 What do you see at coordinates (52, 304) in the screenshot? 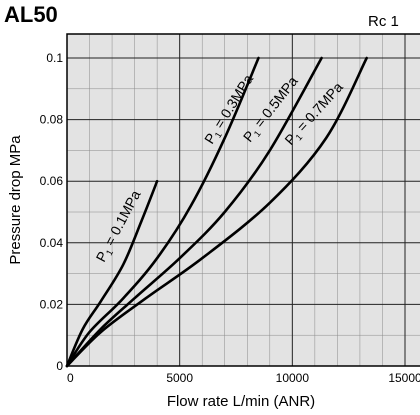
I see `y-tick-label: 0.02` at bounding box center [52, 304].